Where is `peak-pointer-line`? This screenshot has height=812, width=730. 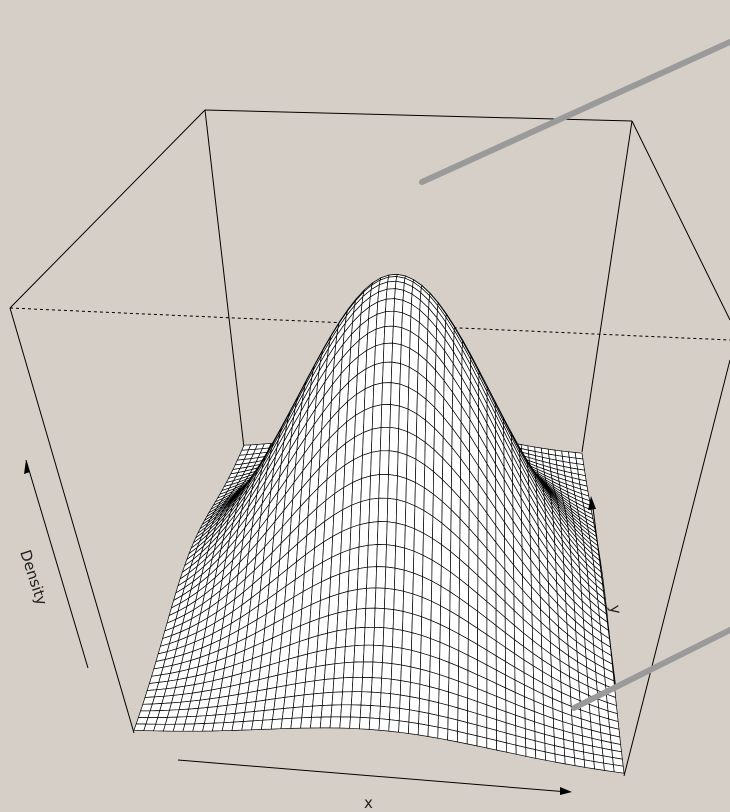 peak-pointer-line is located at coordinates (574, 112).